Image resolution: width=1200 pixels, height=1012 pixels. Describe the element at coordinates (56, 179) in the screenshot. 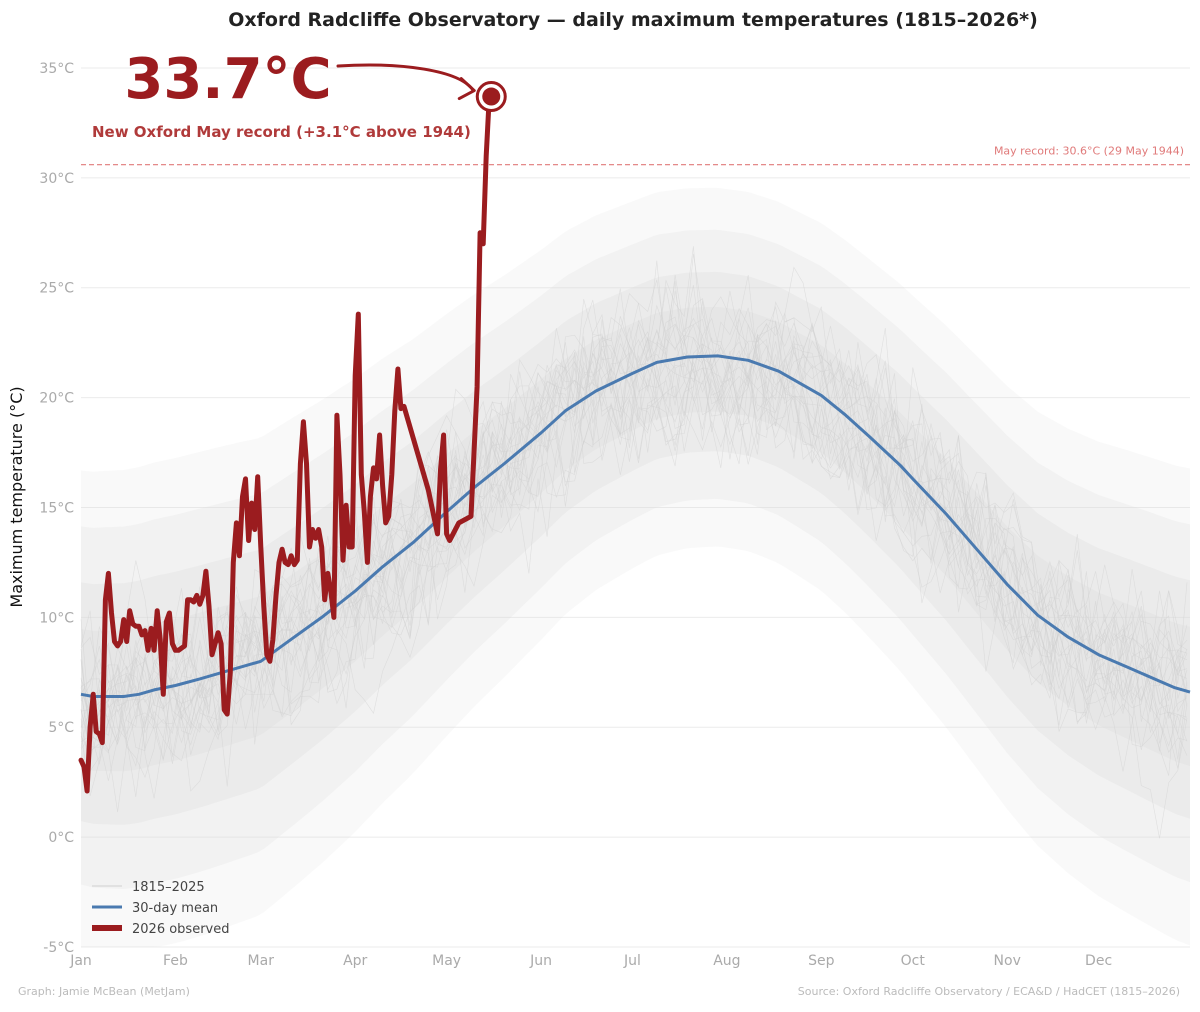

I see `y-tick-label: 30°C` at that location.